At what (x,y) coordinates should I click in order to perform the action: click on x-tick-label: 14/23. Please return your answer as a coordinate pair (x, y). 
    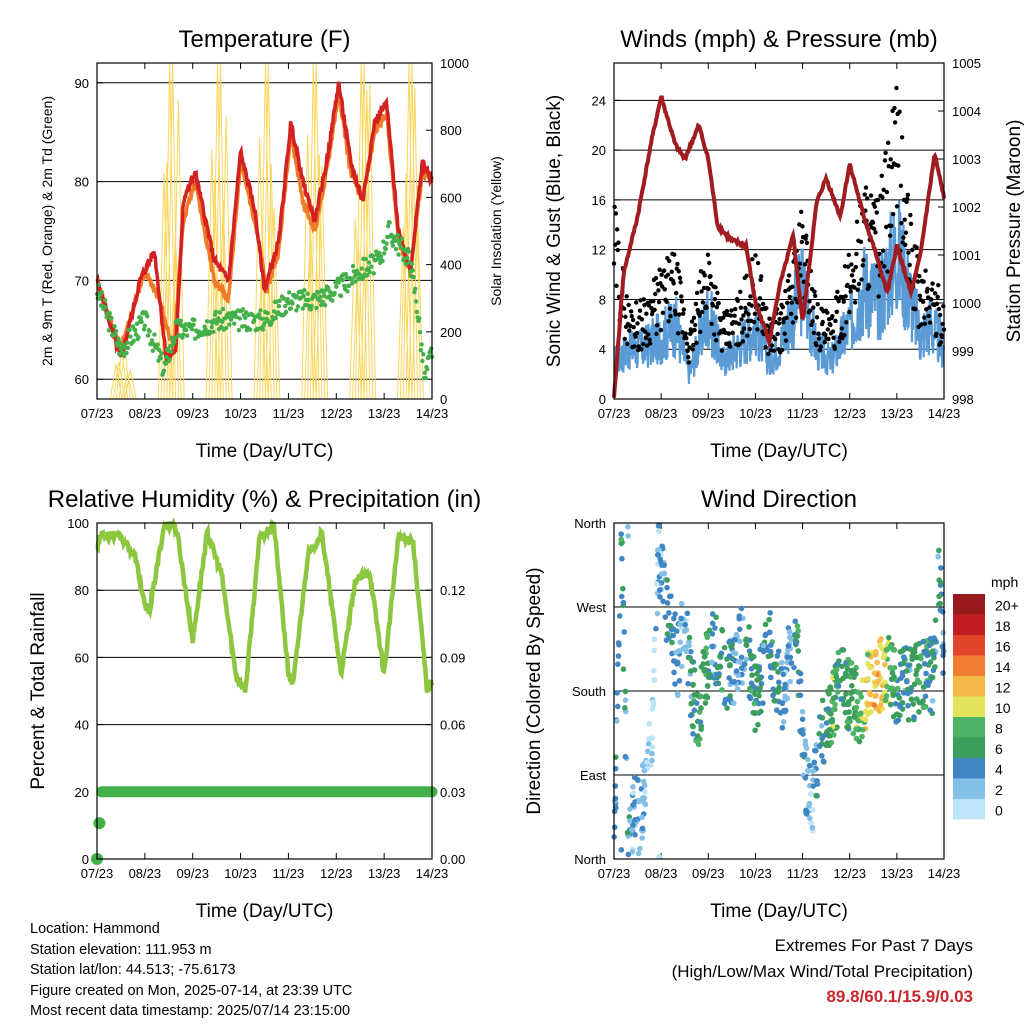
    Looking at the image, I should click on (432, 413).